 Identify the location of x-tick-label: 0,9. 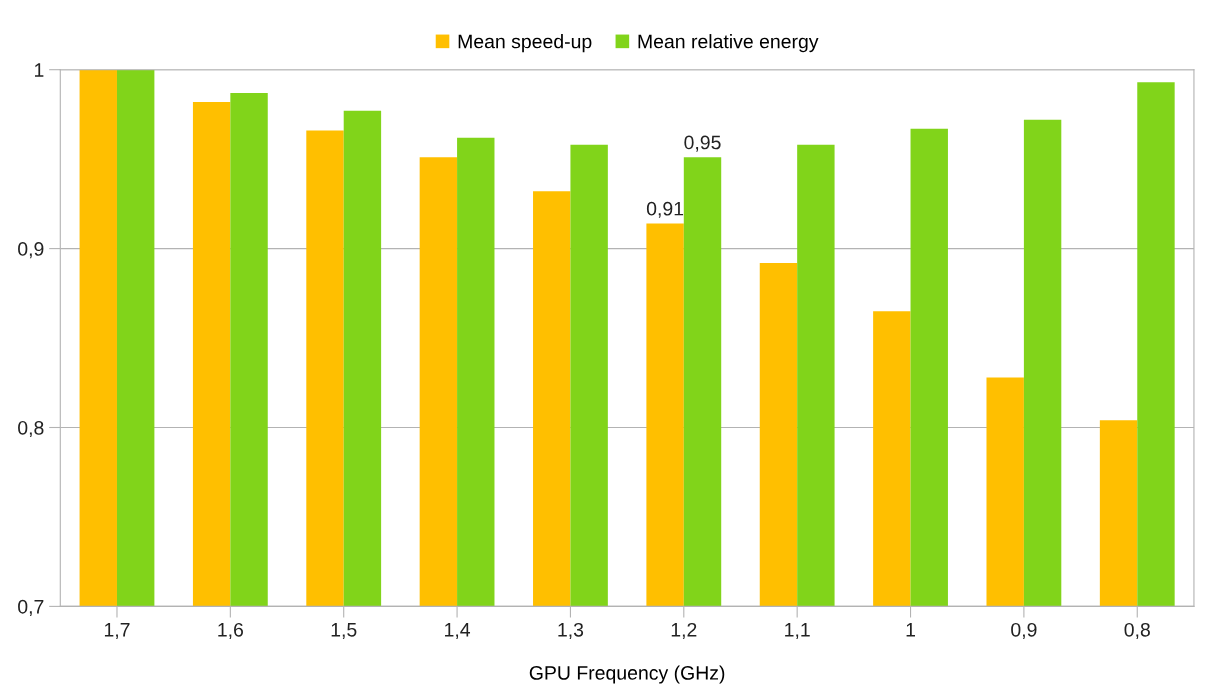
(1024, 630).